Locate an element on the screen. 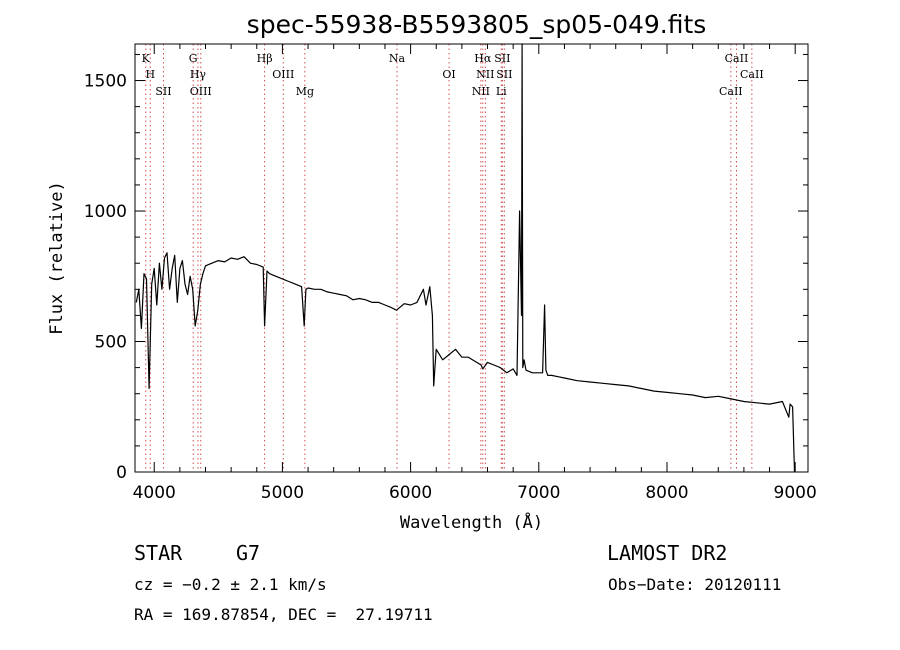  object-class: STAR is located at coordinates (158, 553).